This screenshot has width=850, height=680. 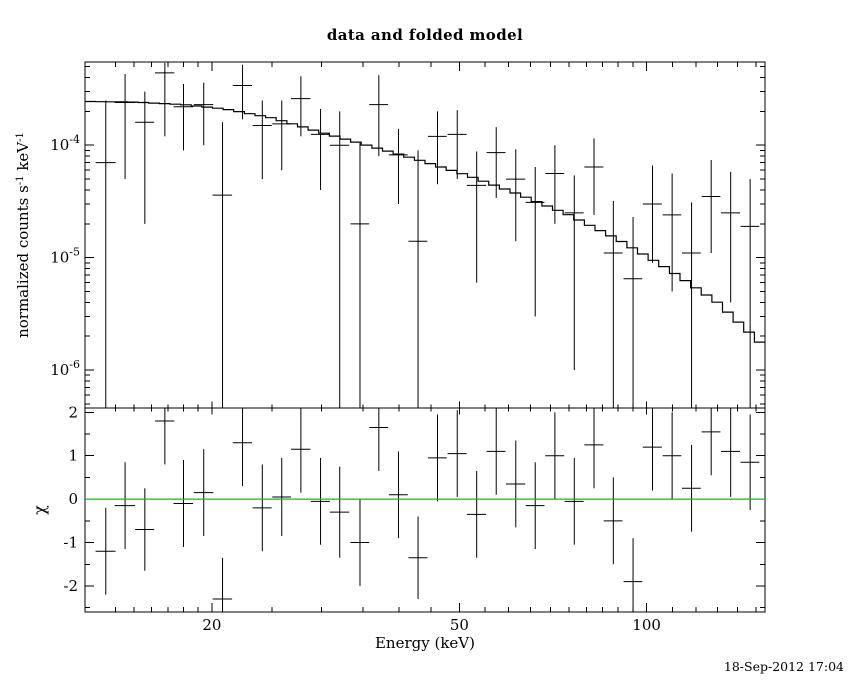 What do you see at coordinates (23, 261) in the screenshot?
I see `y-axis-label-text: normalized counts s` at bounding box center [23, 261].